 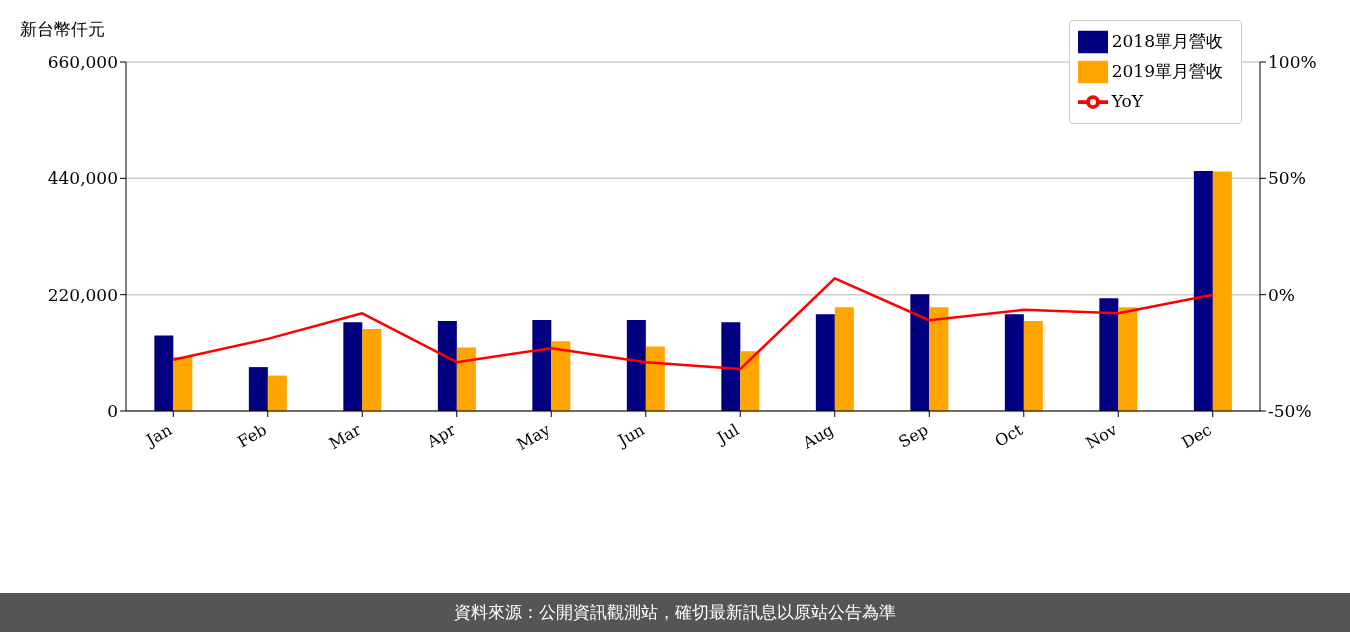 I want to click on x-tick-label: Sep, so click(x=913, y=436).